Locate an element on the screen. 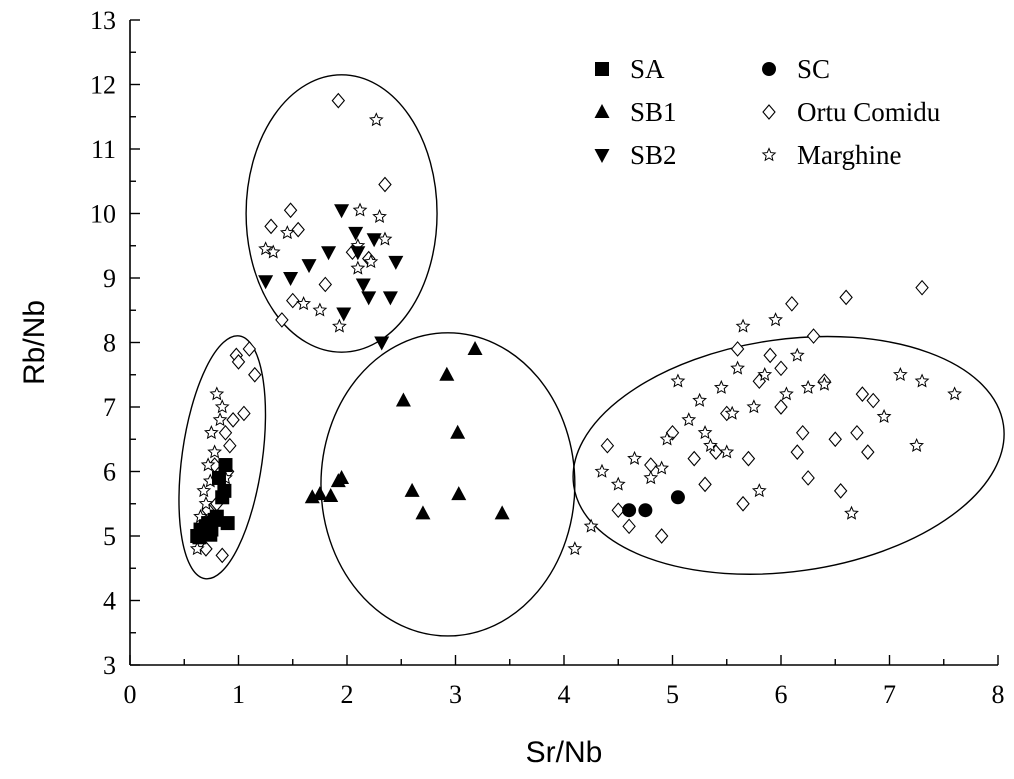 The image size is (1014, 779). legend-label-marghine: Marghine is located at coordinates (849, 155).